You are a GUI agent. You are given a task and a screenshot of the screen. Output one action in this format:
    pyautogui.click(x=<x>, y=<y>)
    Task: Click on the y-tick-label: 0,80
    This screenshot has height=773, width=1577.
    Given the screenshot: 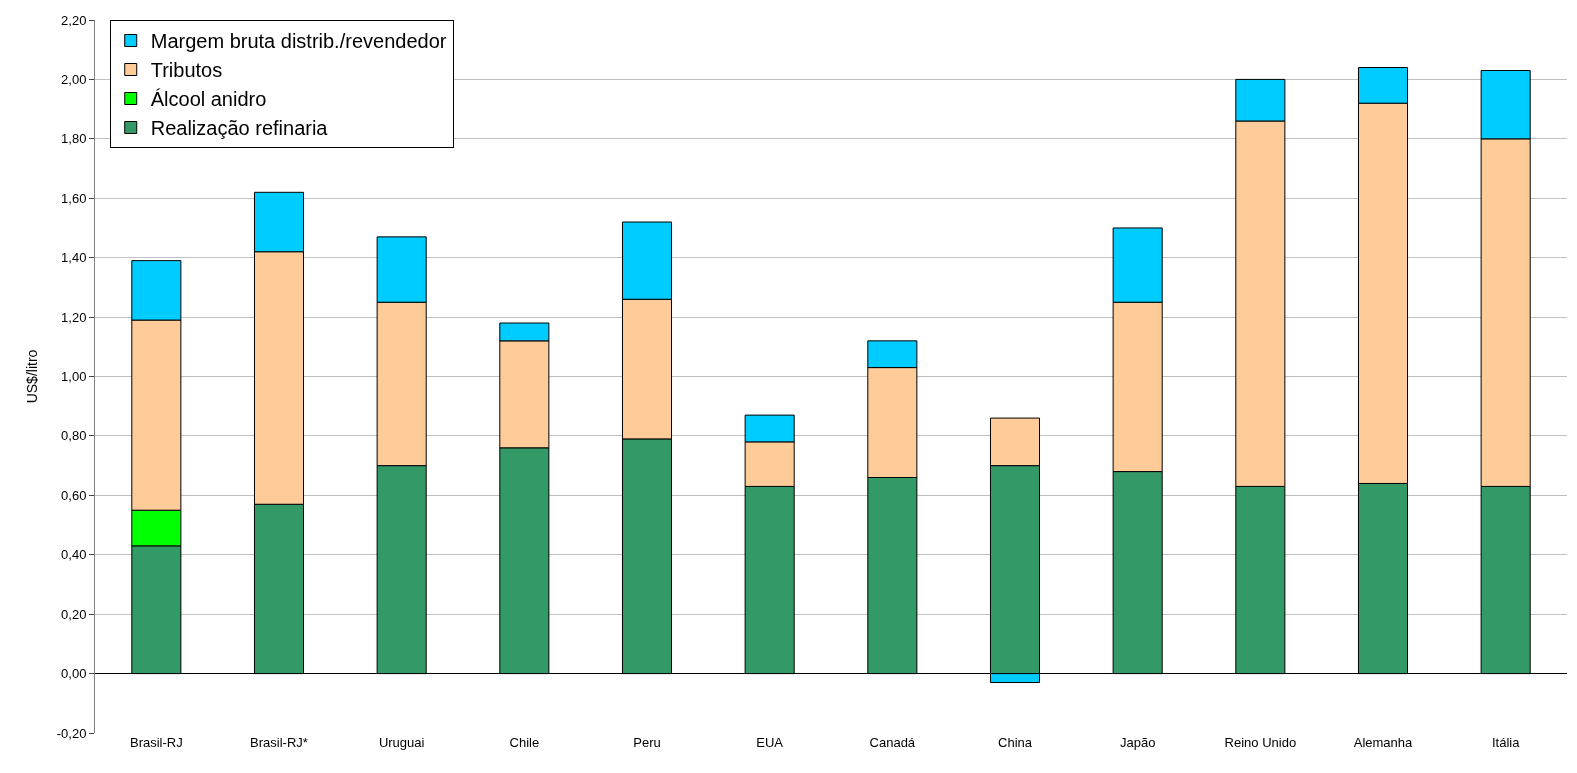 What is the action you would take?
    pyautogui.click(x=74, y=436)
    